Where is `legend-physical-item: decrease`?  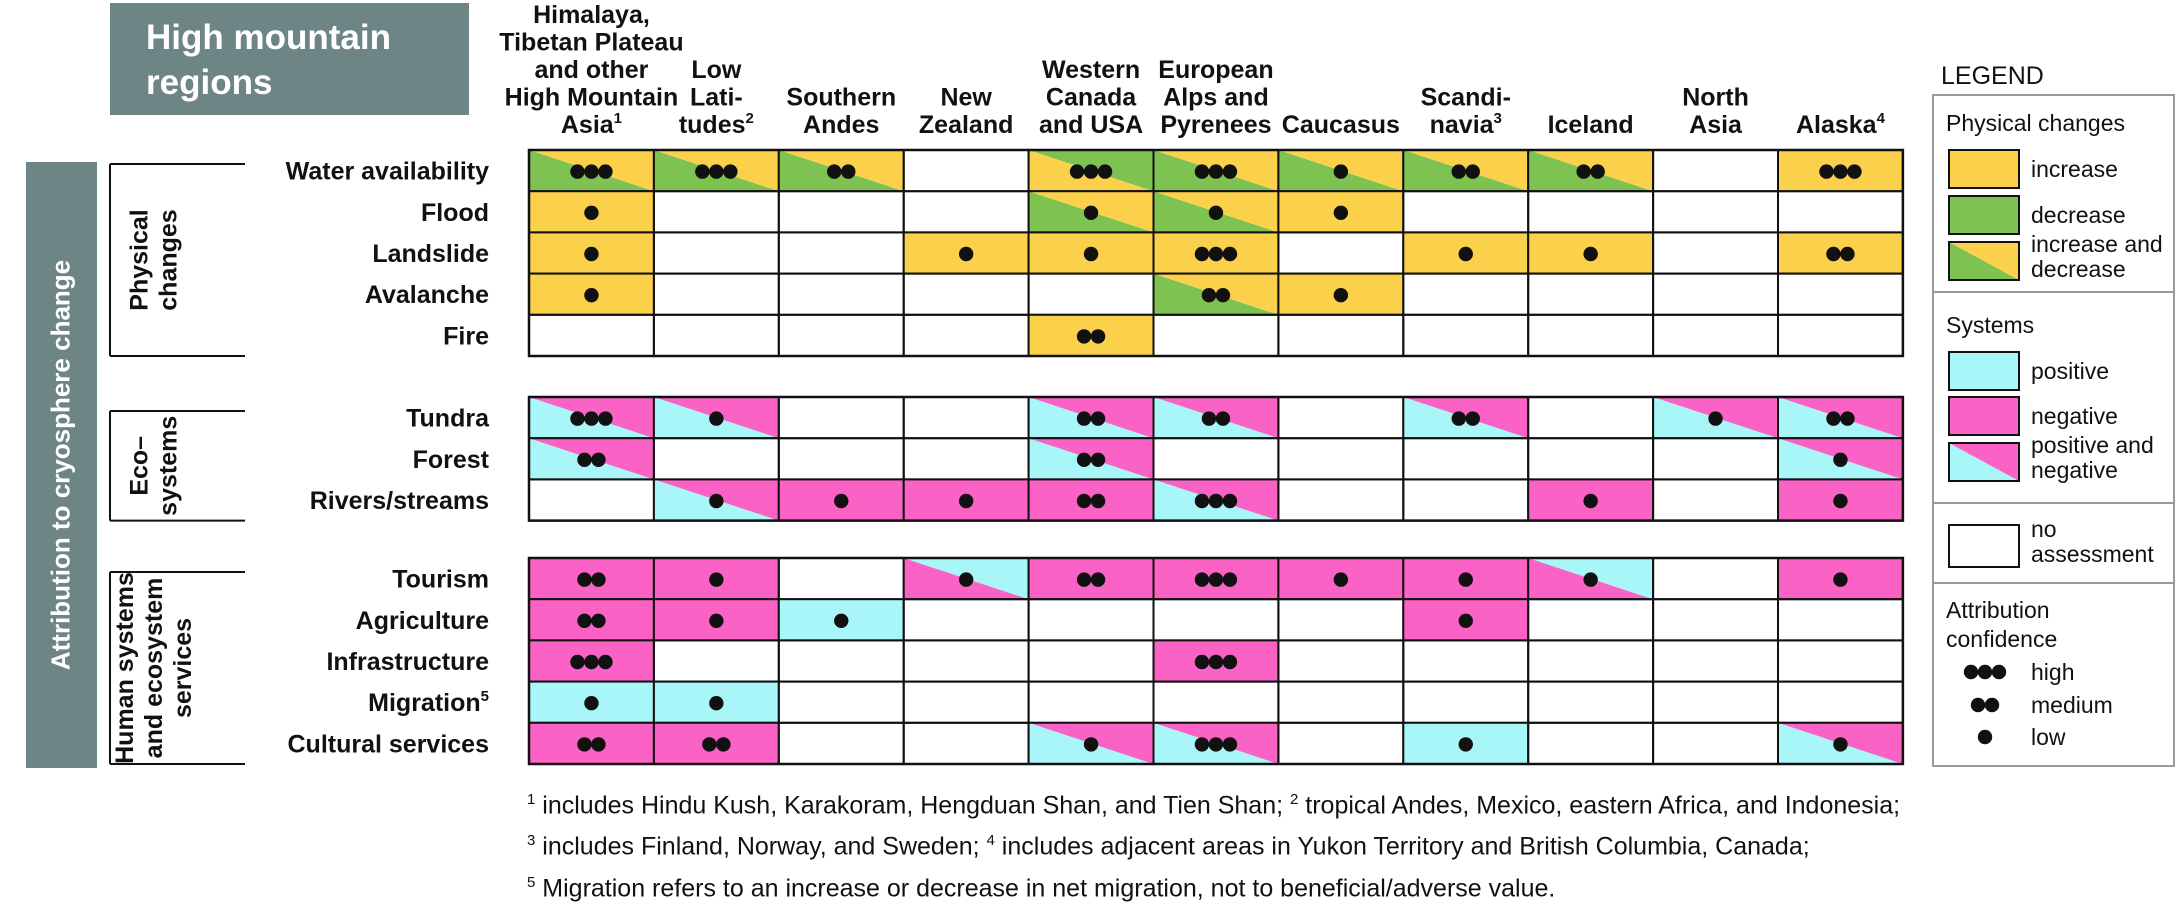 legend-physical-item: decrease is located at coordinates (2078, 215).